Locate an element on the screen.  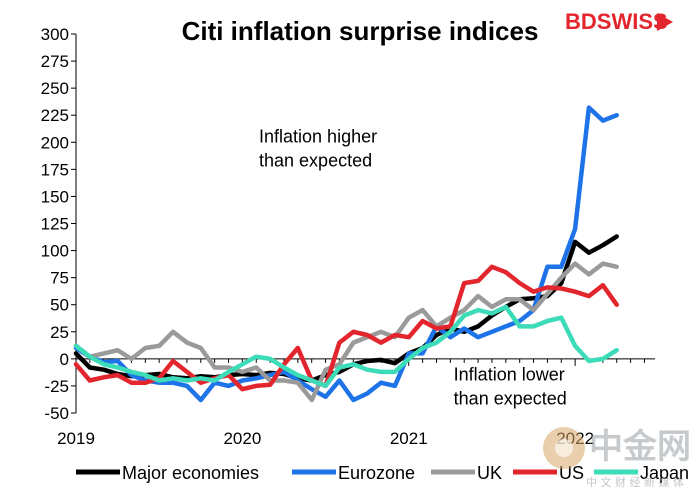
y-tick-label: 0 is located at coordinates (64, 359).